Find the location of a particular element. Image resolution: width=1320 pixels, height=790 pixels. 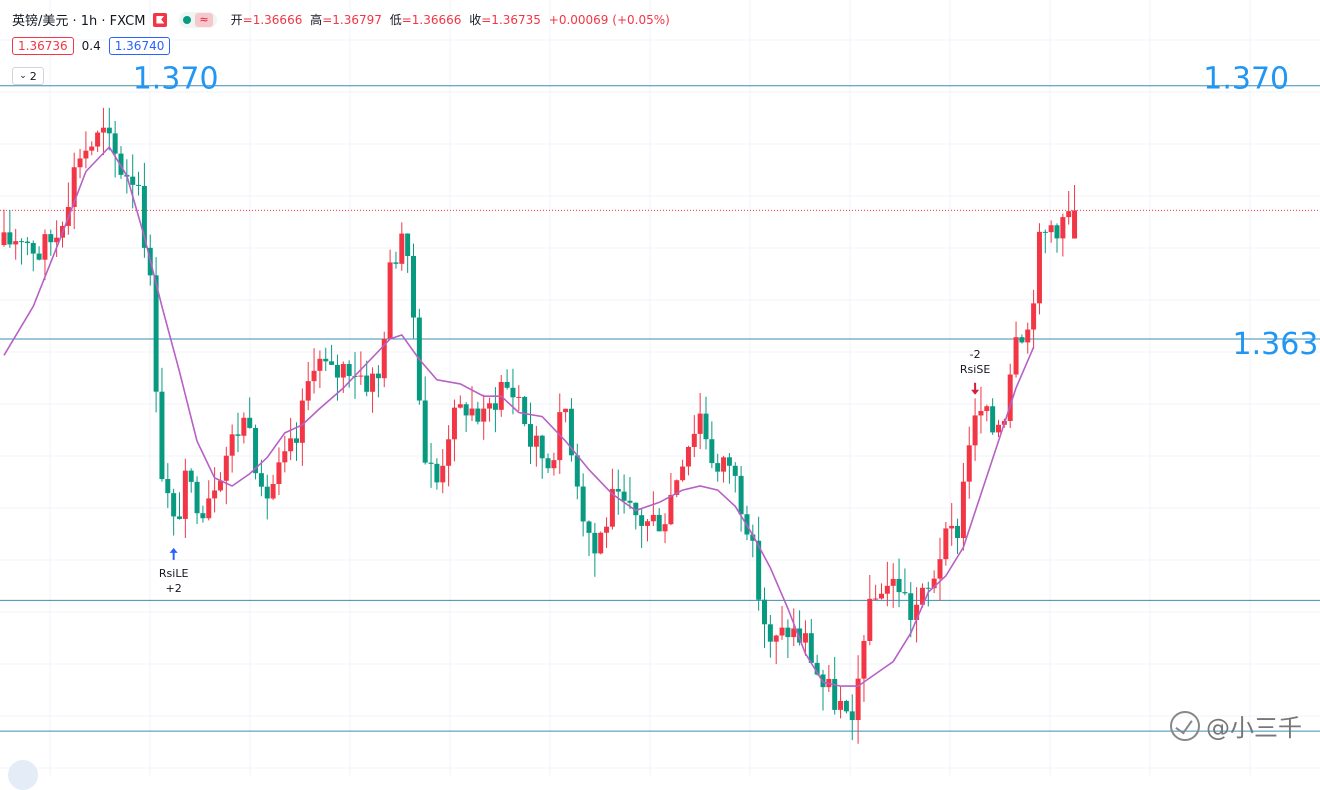

zhihu-icon is located at coordinates (1185, 725).